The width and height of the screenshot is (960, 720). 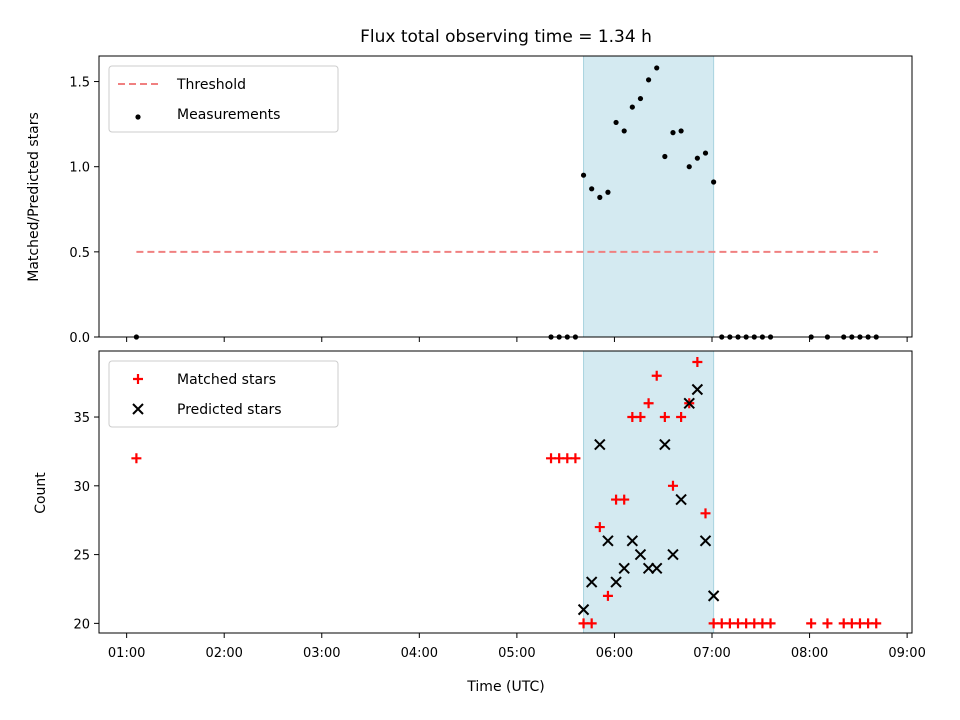 I want to click on y-tick-label: 0.5, so click(x=79, y=253).